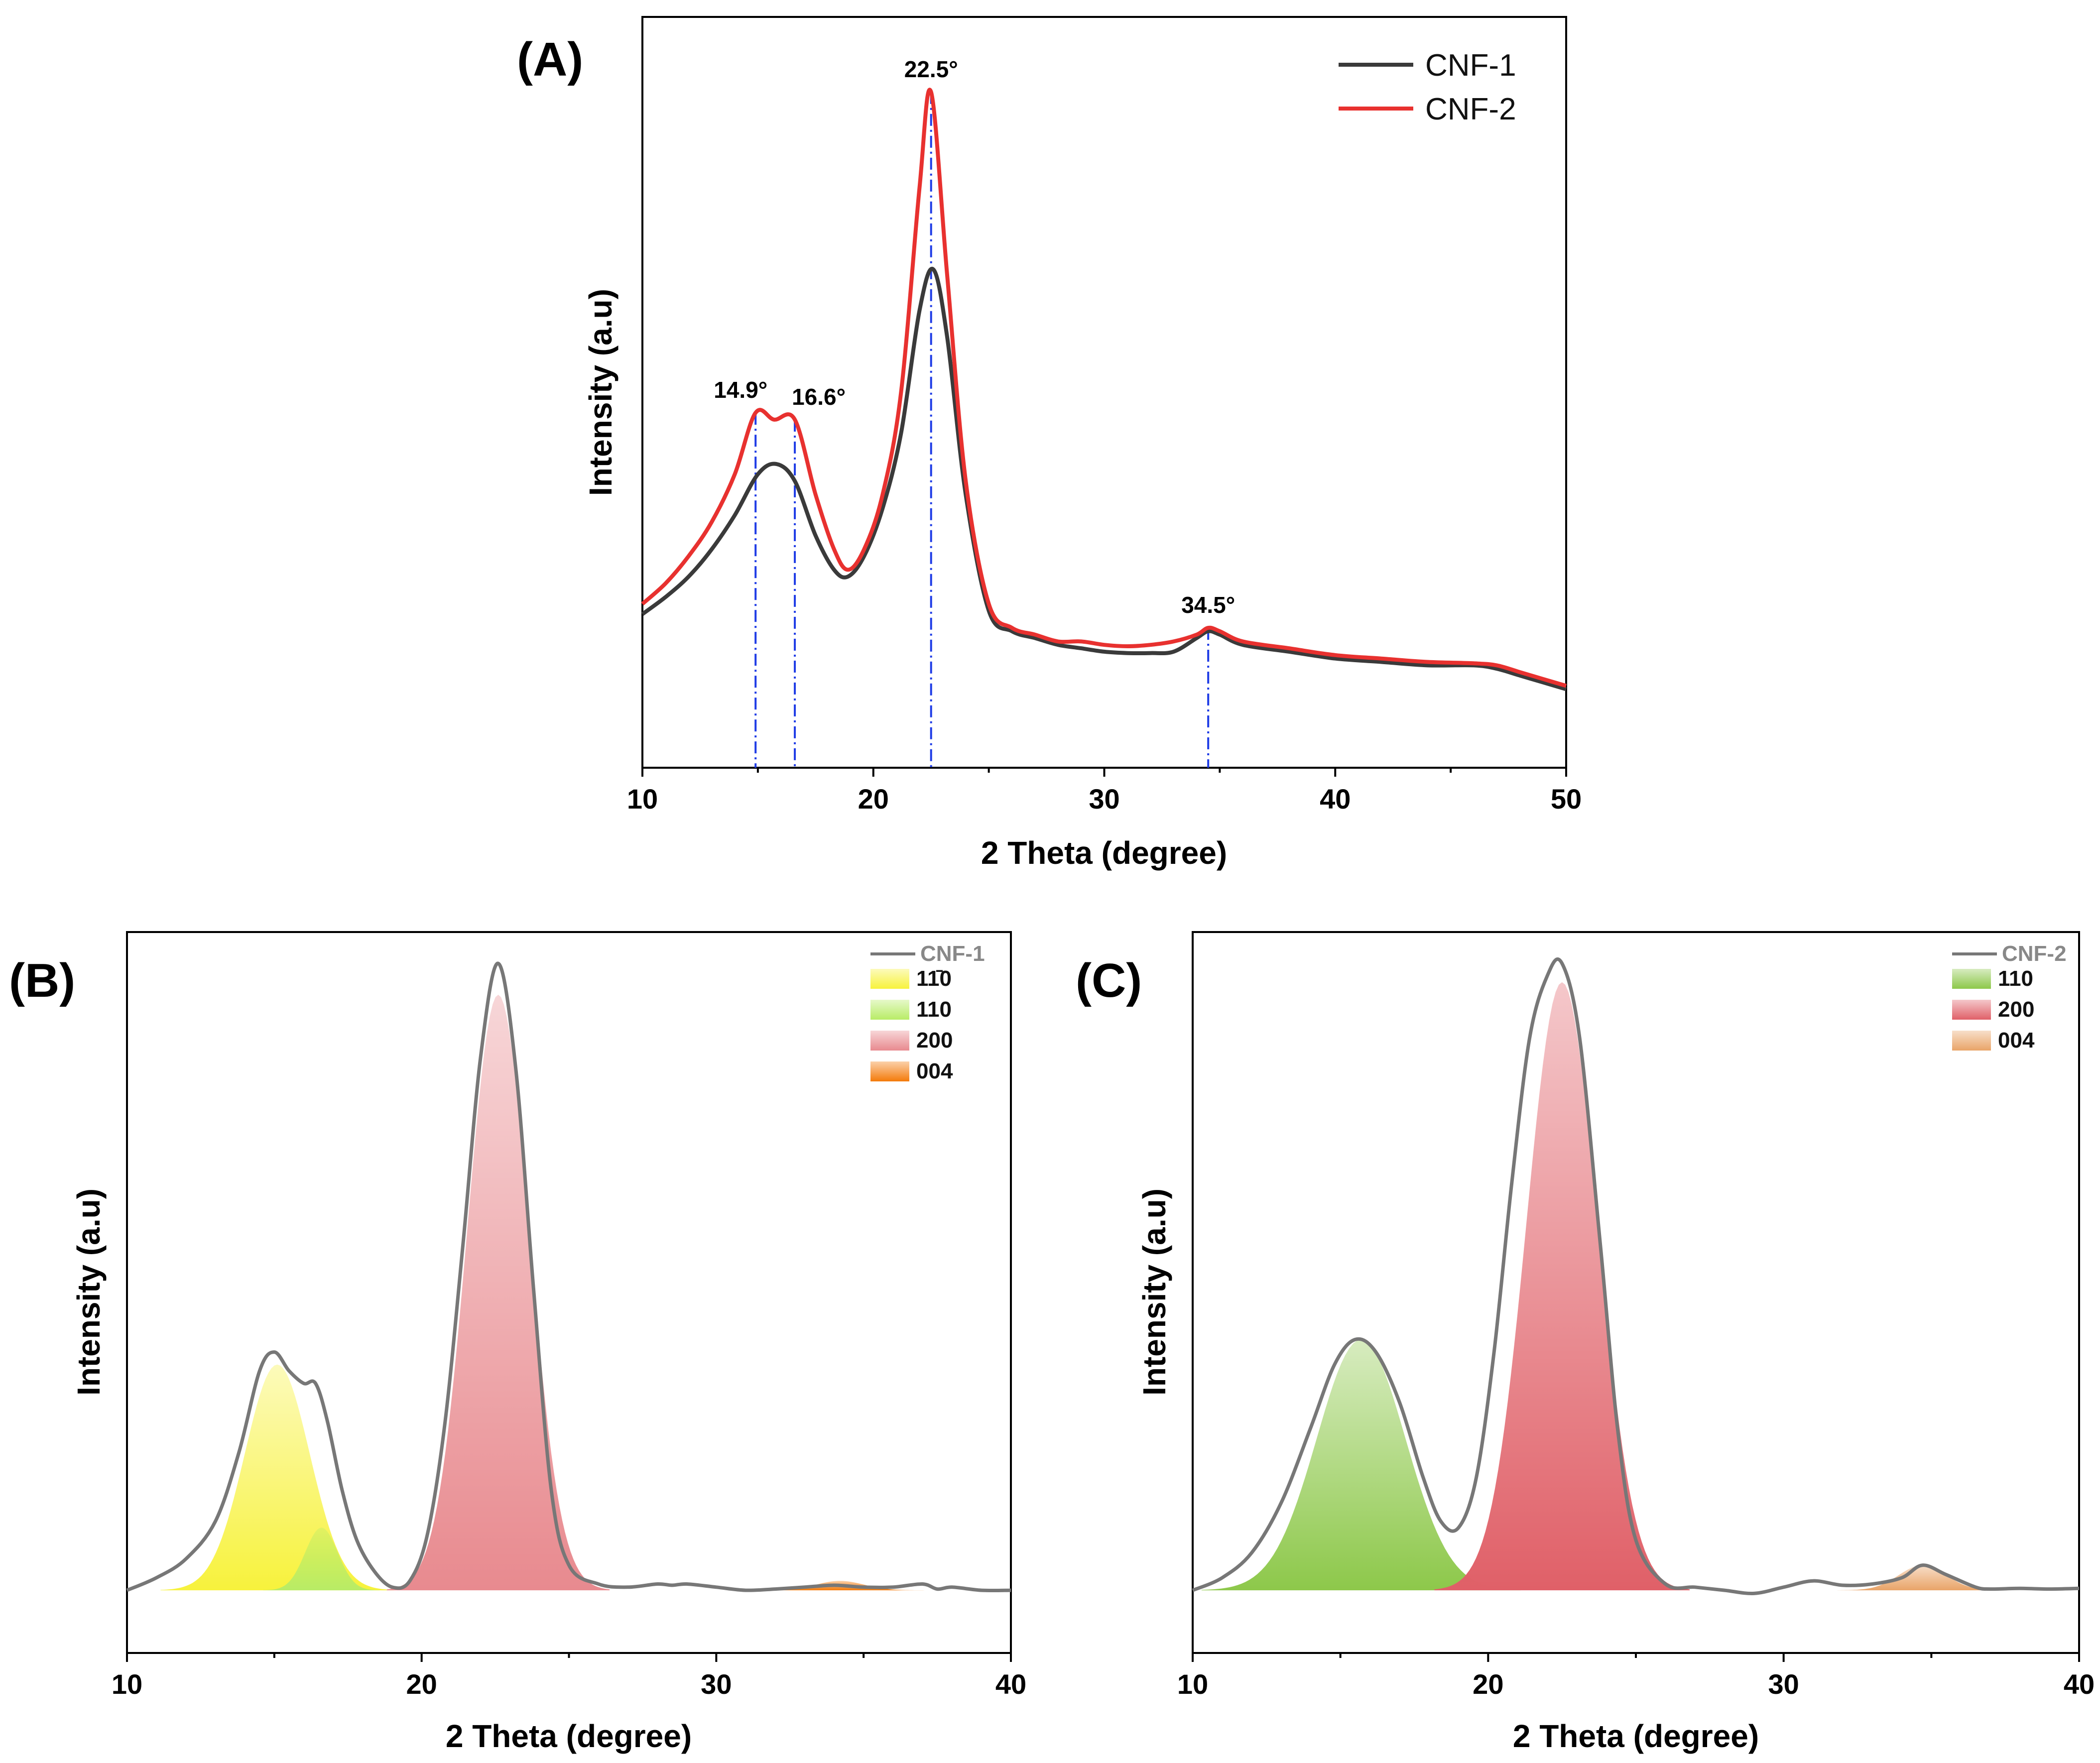 The image size is (2100, 1763). Describe the element at coordinates (569, 1736) in the screenshot. I see `panel-b-x-axis-label: 2 Theta (degree)` at that location.